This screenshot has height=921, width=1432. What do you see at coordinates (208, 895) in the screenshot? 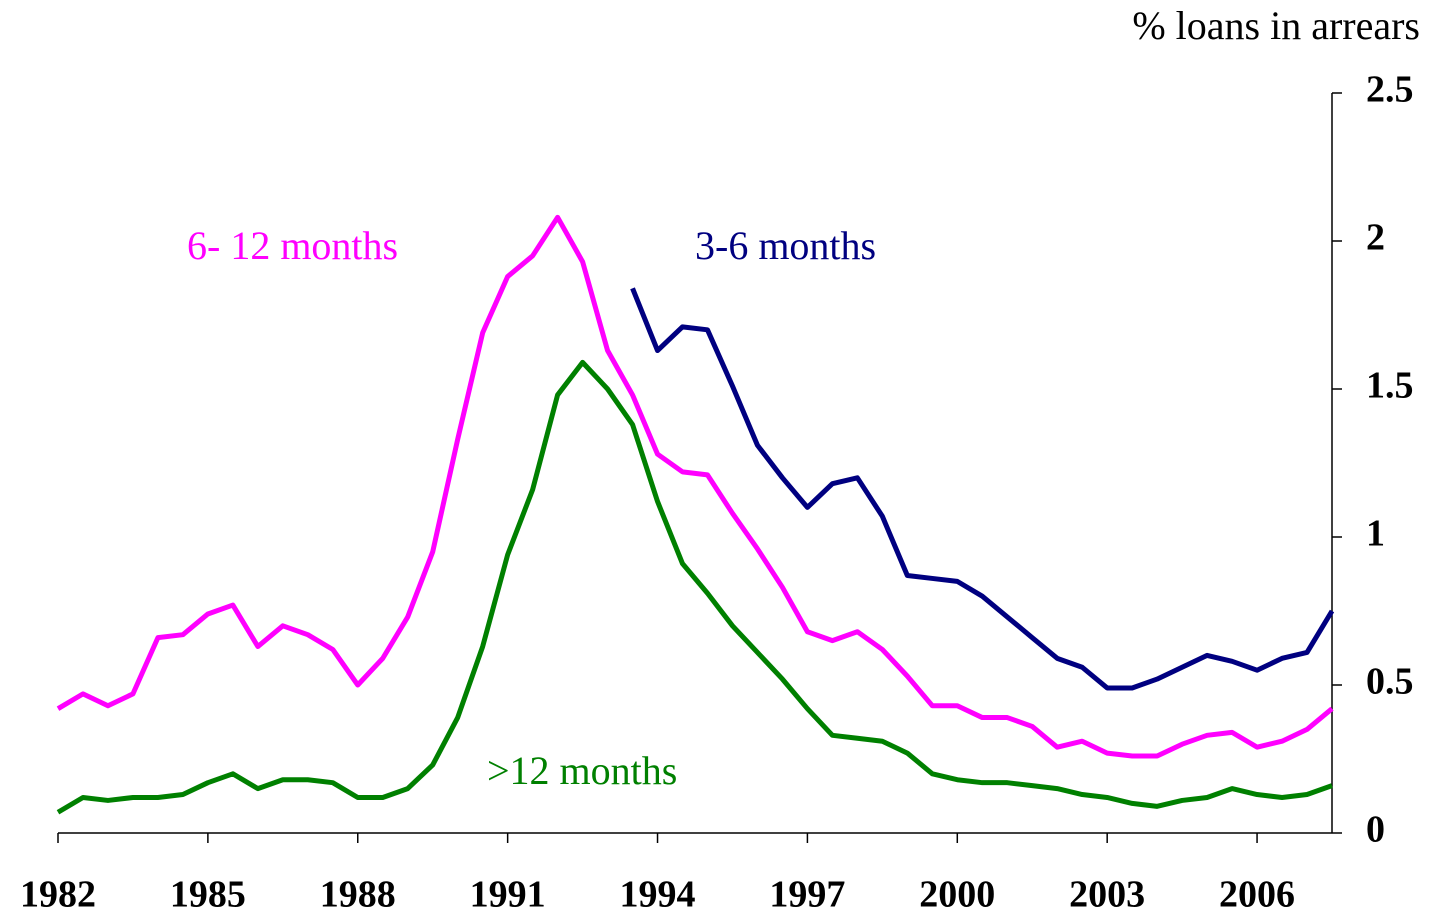
I see `x-tick-label: 1985` at bounding box center [208, 895].